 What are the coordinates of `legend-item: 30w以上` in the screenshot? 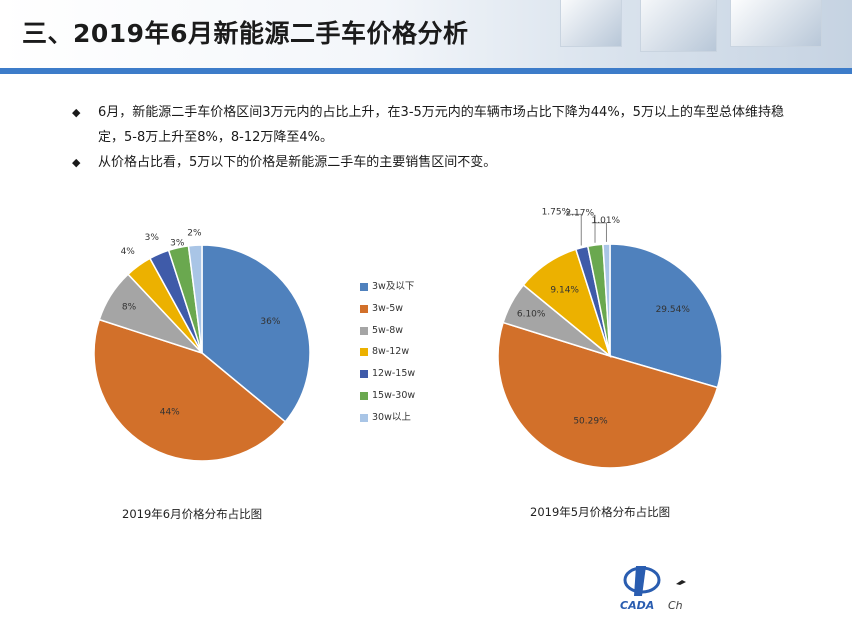 It's located at (387, 422).